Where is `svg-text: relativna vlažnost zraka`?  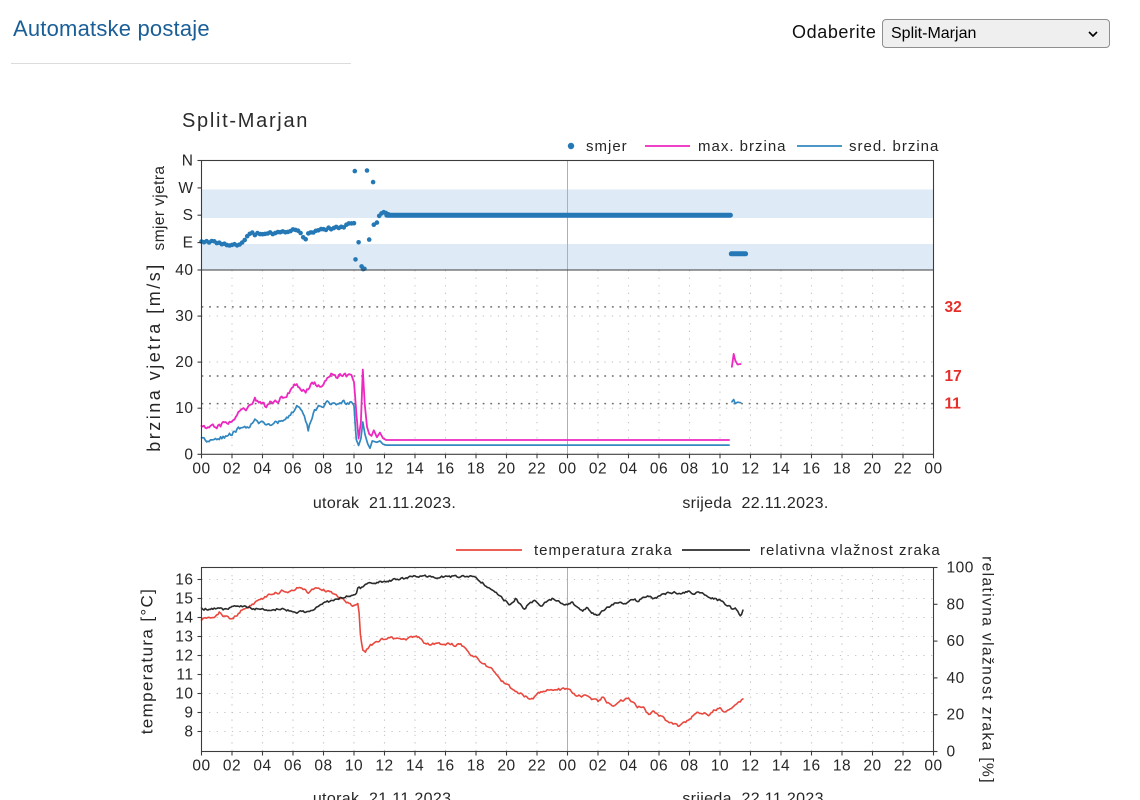
svg-text: relativna vlažnost zraka is located at coordinates (850, 550).